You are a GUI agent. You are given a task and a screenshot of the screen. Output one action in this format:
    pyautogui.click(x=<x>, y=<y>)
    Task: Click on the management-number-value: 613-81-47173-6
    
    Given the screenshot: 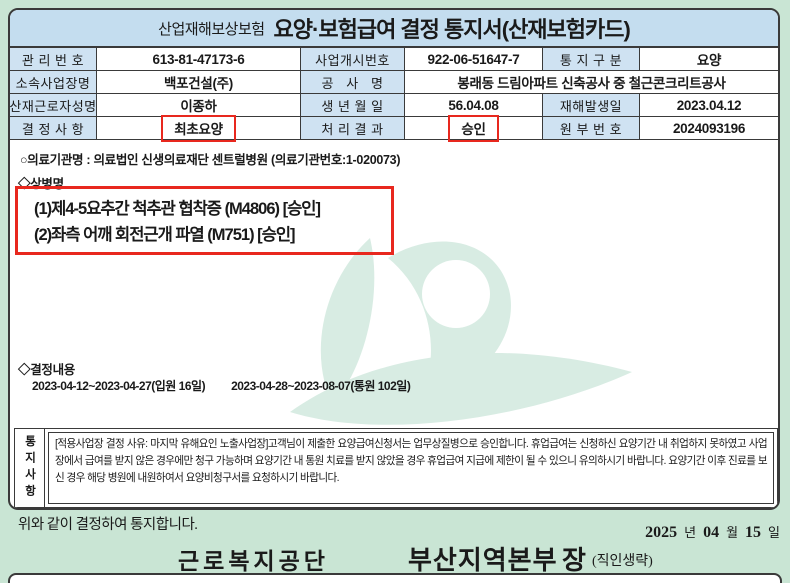 What is the action you would take?
    pyautogui.click(x=199, y=59)
    